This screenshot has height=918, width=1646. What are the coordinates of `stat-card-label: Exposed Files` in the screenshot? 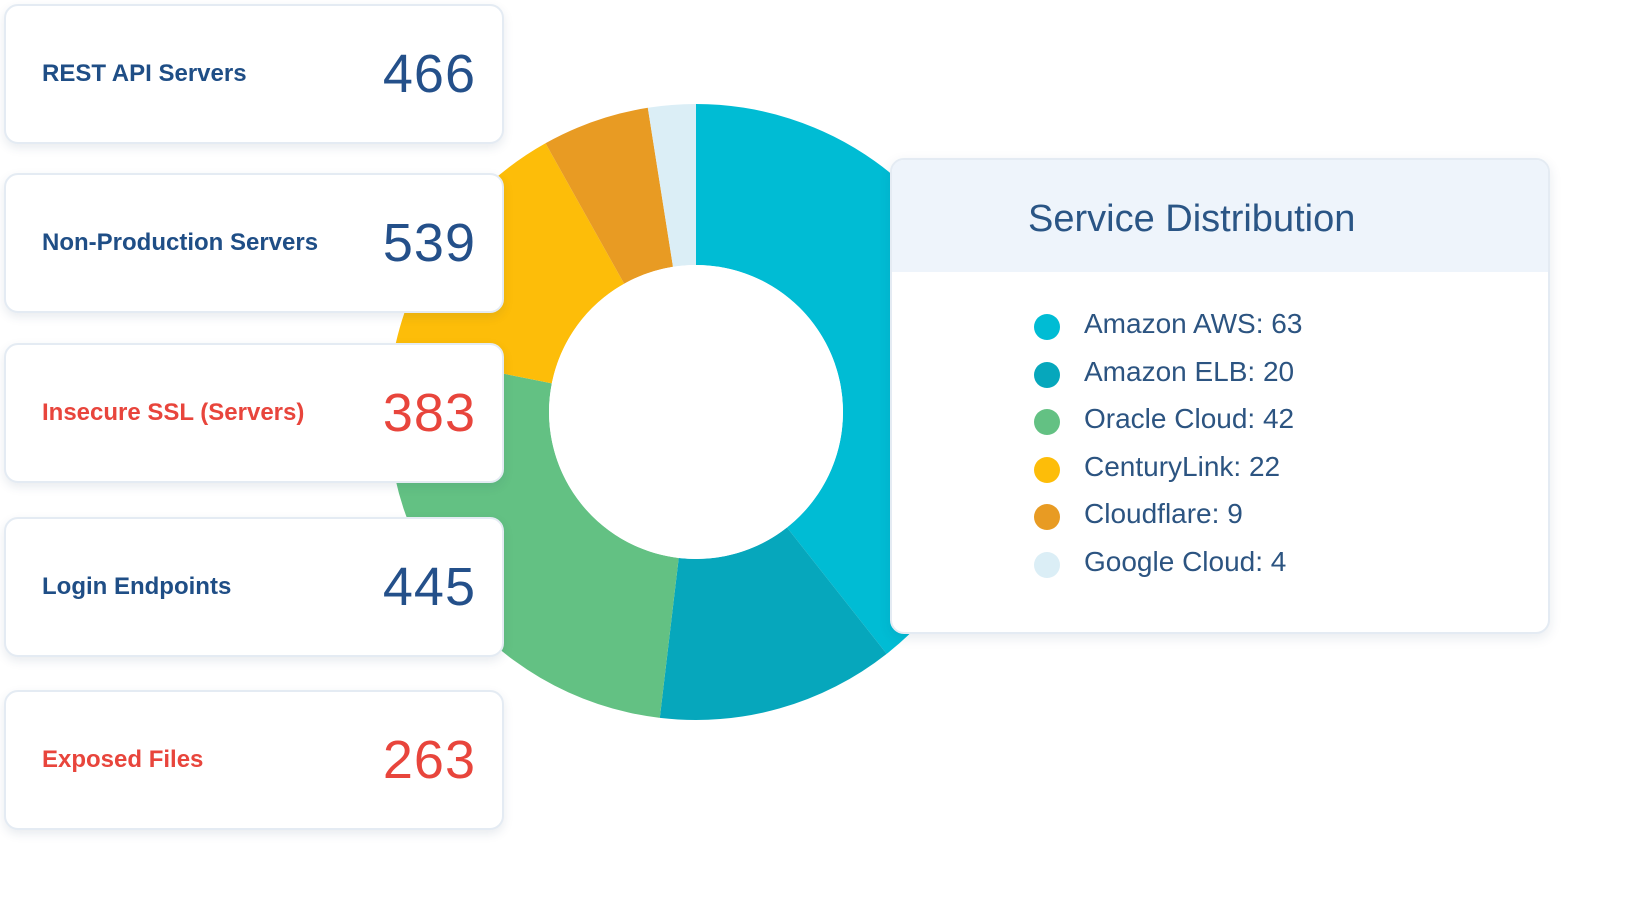 It's located at (123, 759).